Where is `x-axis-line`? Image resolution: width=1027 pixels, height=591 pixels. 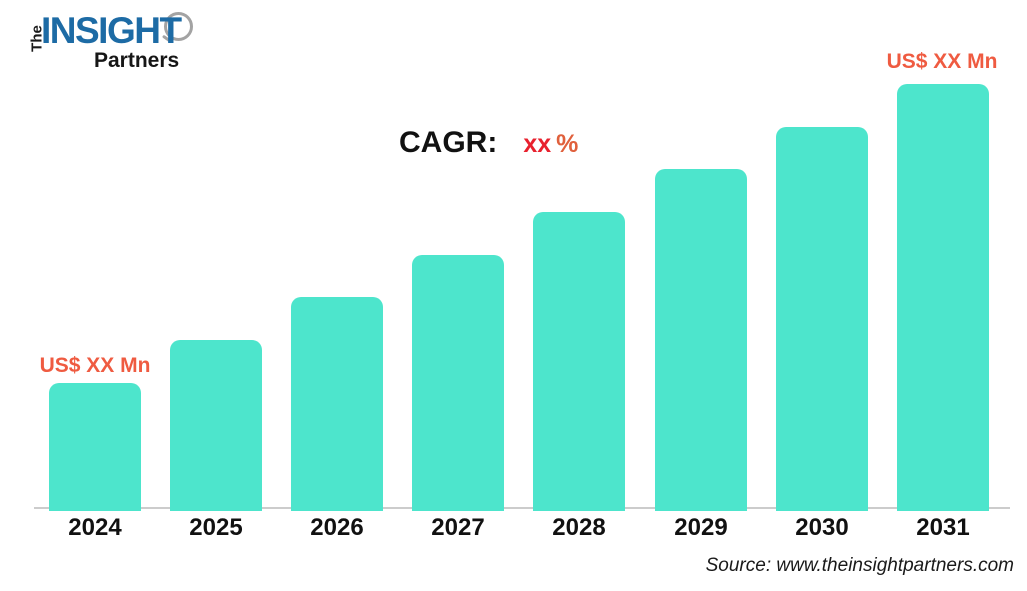 x-axis-line is located at coordinates (522, 508).